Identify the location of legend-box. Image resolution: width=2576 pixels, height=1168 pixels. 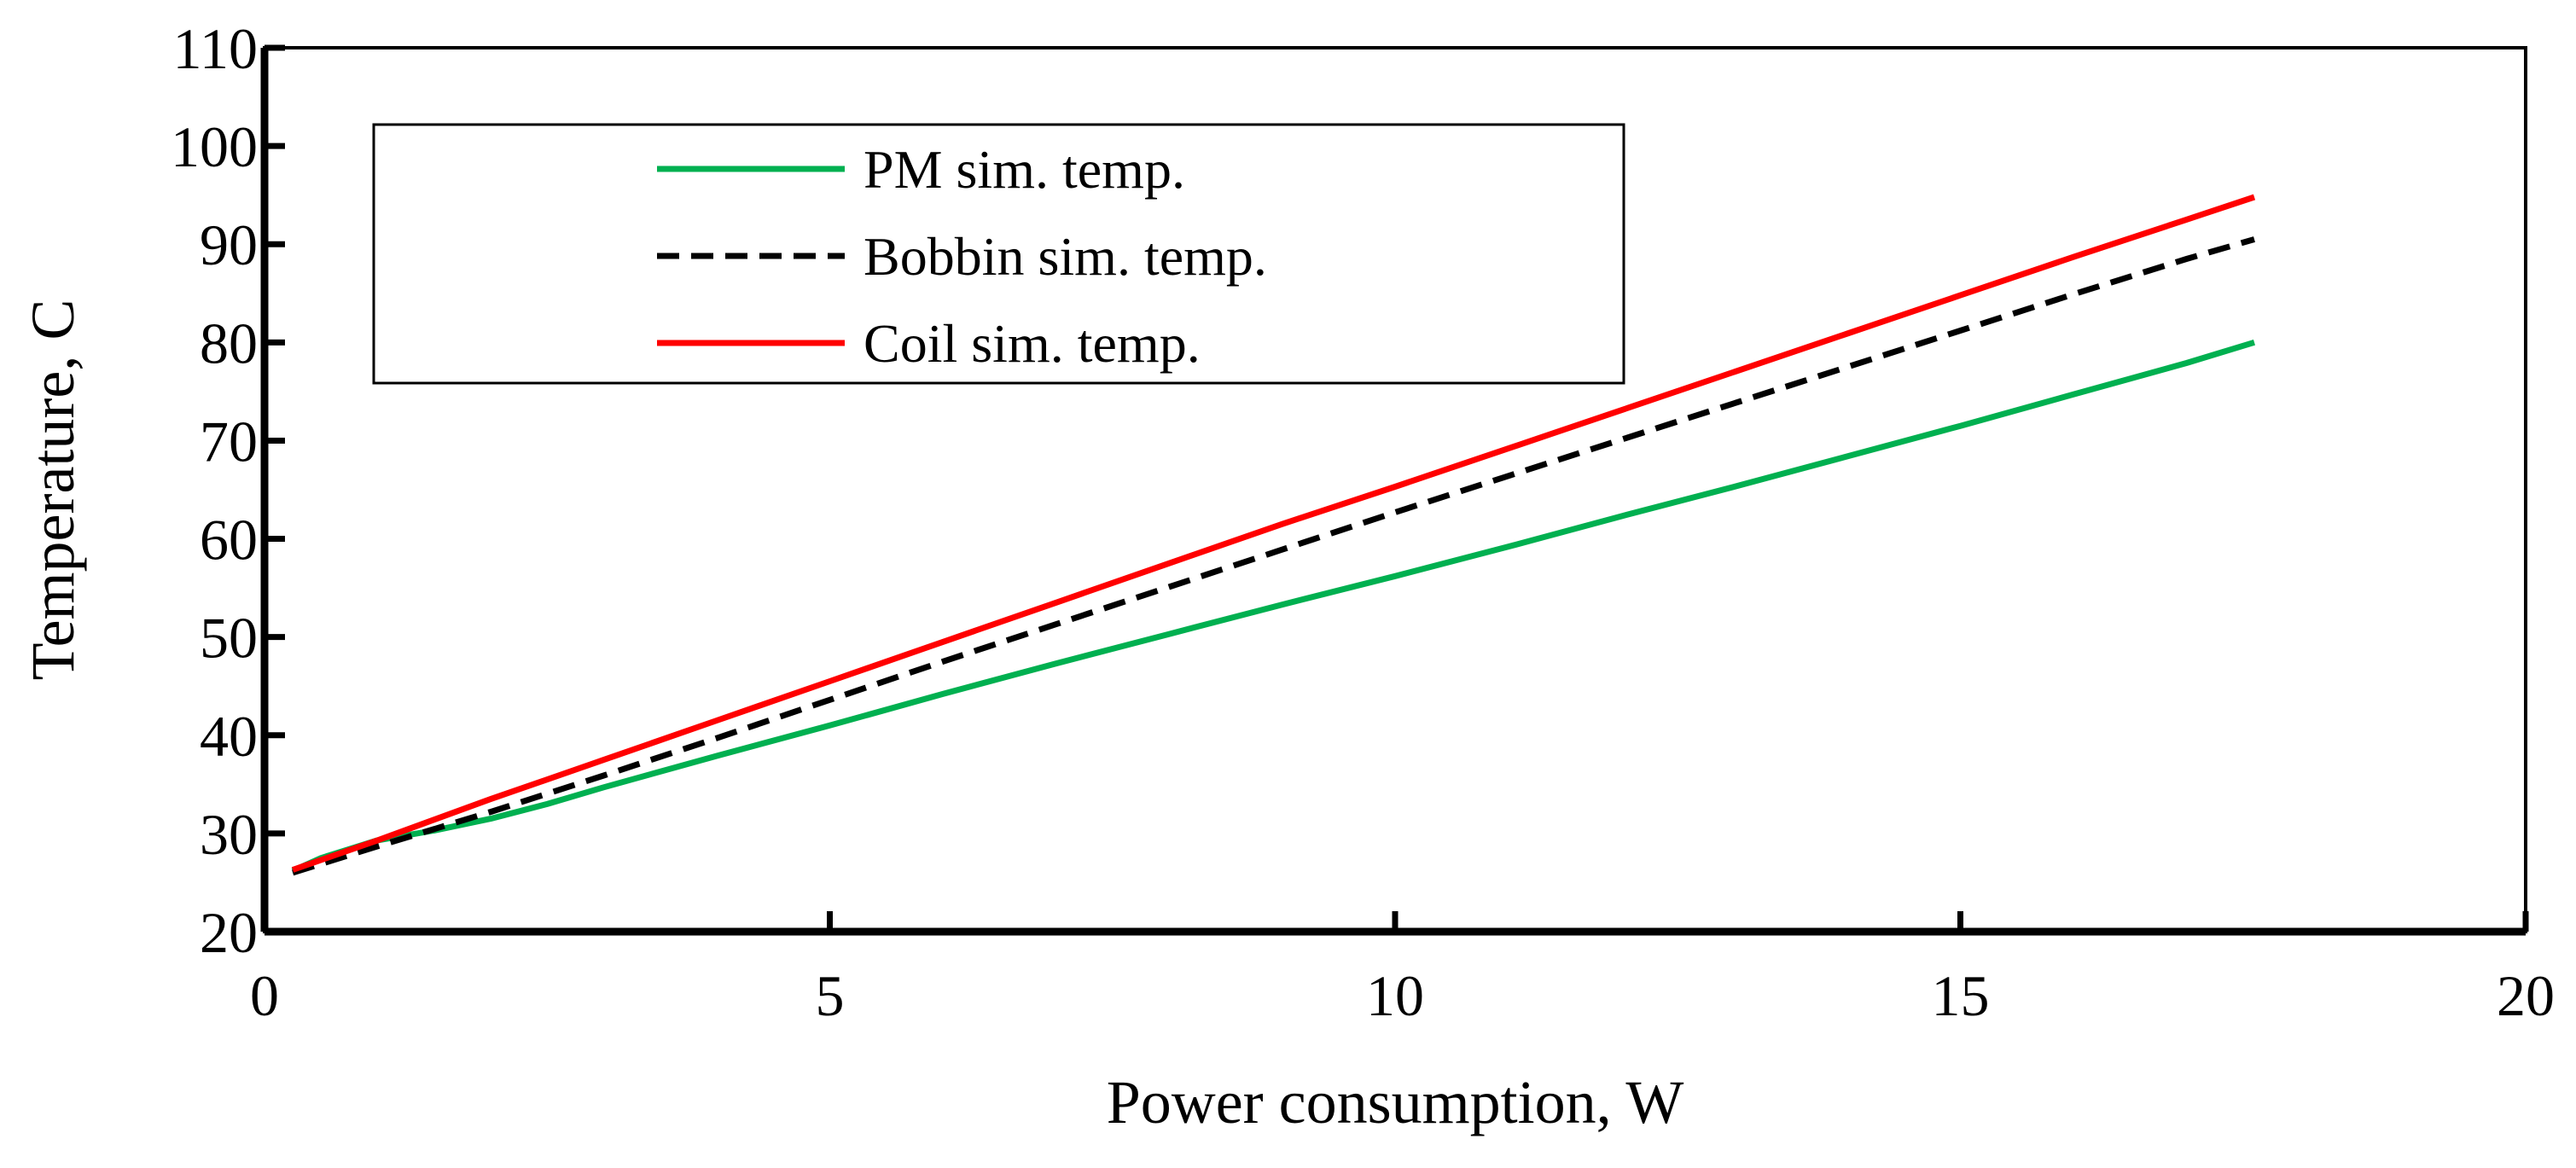
(999, 254).